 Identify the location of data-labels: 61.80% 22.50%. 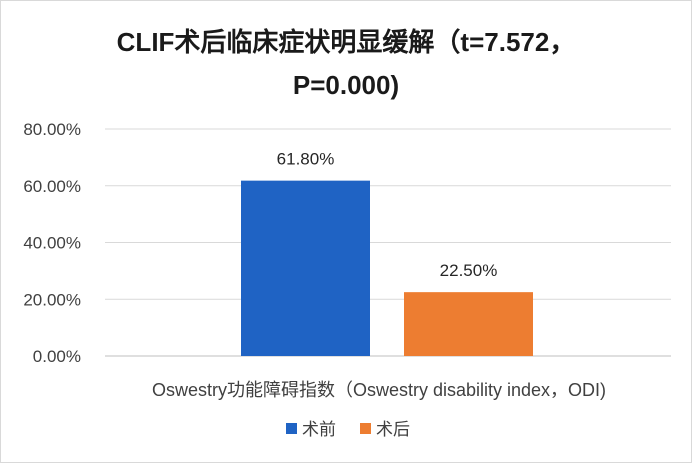
(387, 215).